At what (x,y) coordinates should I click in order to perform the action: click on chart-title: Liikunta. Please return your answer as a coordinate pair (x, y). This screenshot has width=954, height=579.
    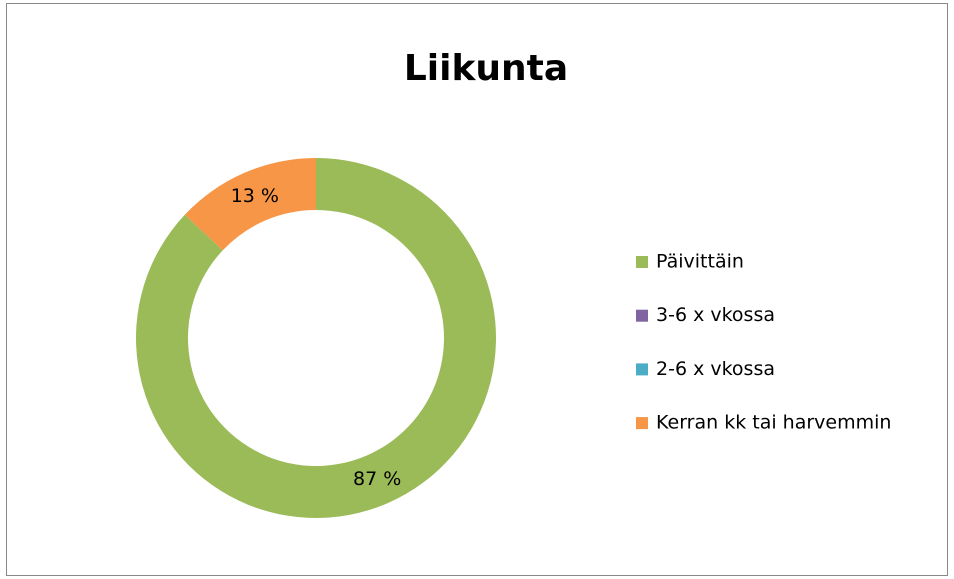
    Looking at the image, I should click on (486, 68).